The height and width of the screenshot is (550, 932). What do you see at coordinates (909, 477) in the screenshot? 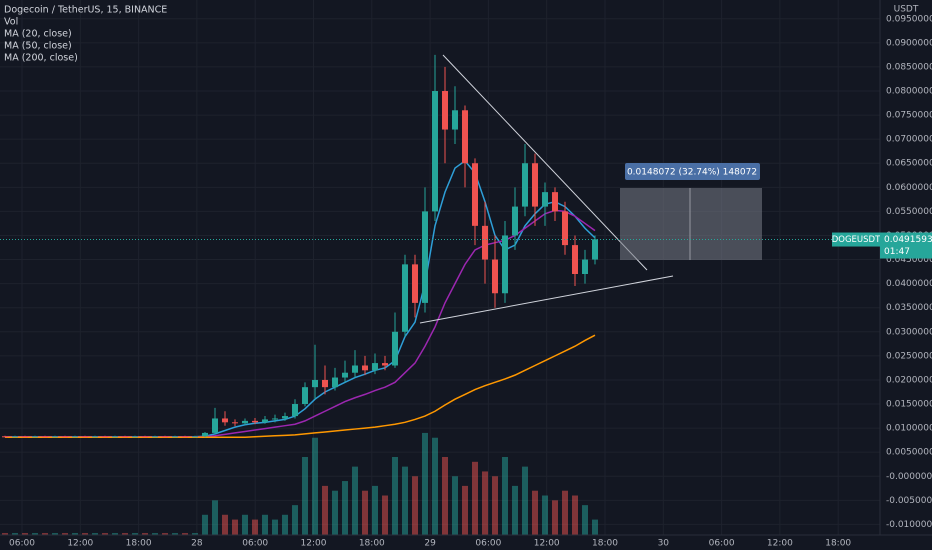
I see `y-tick-label: -0.0000000` at bounding box center [909, 477].